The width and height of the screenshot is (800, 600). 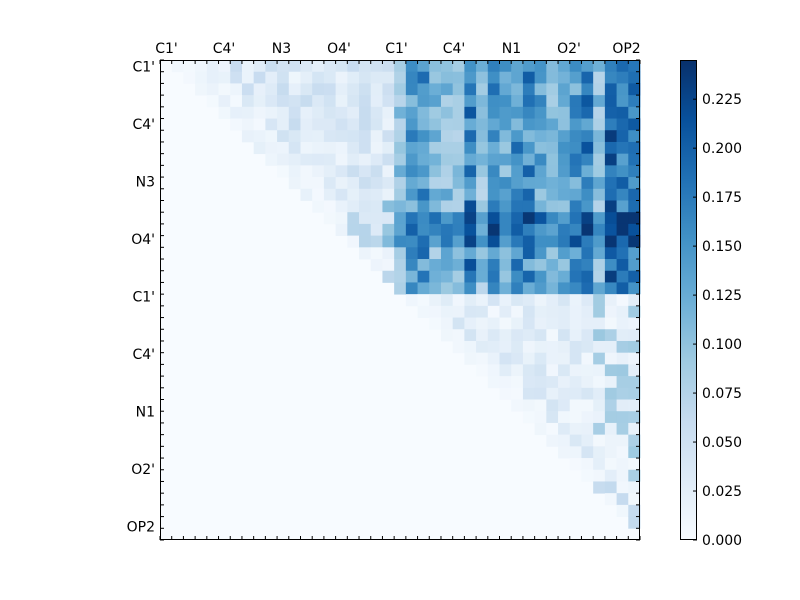 I want to click on x-tick-label: C4', so click(x=454, y=49).